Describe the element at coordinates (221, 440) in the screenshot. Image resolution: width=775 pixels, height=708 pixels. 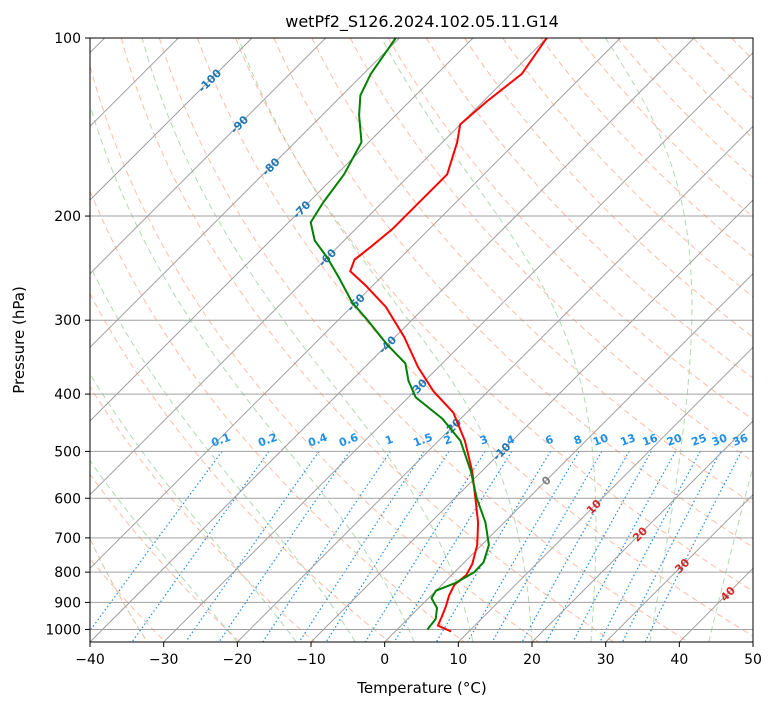
I see `mixing-ratio-label: 0.1` at that location.